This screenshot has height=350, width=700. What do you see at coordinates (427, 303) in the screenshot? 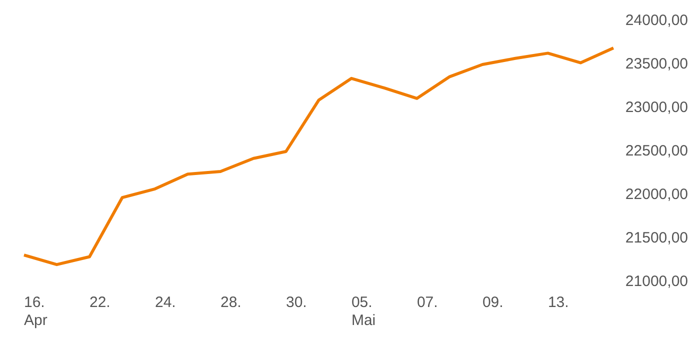
I see `x-tick-label: 07.` at bounding box center [427, 303].